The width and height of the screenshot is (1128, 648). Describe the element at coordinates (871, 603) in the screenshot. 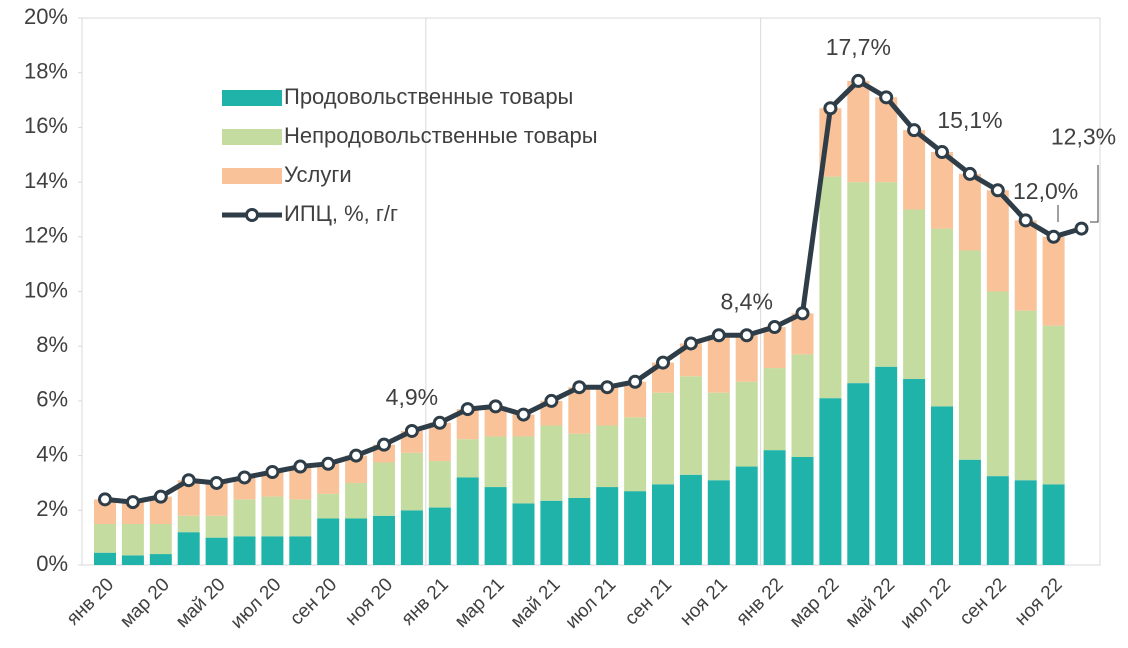

I see `x-tick-label: май 22` at that location.